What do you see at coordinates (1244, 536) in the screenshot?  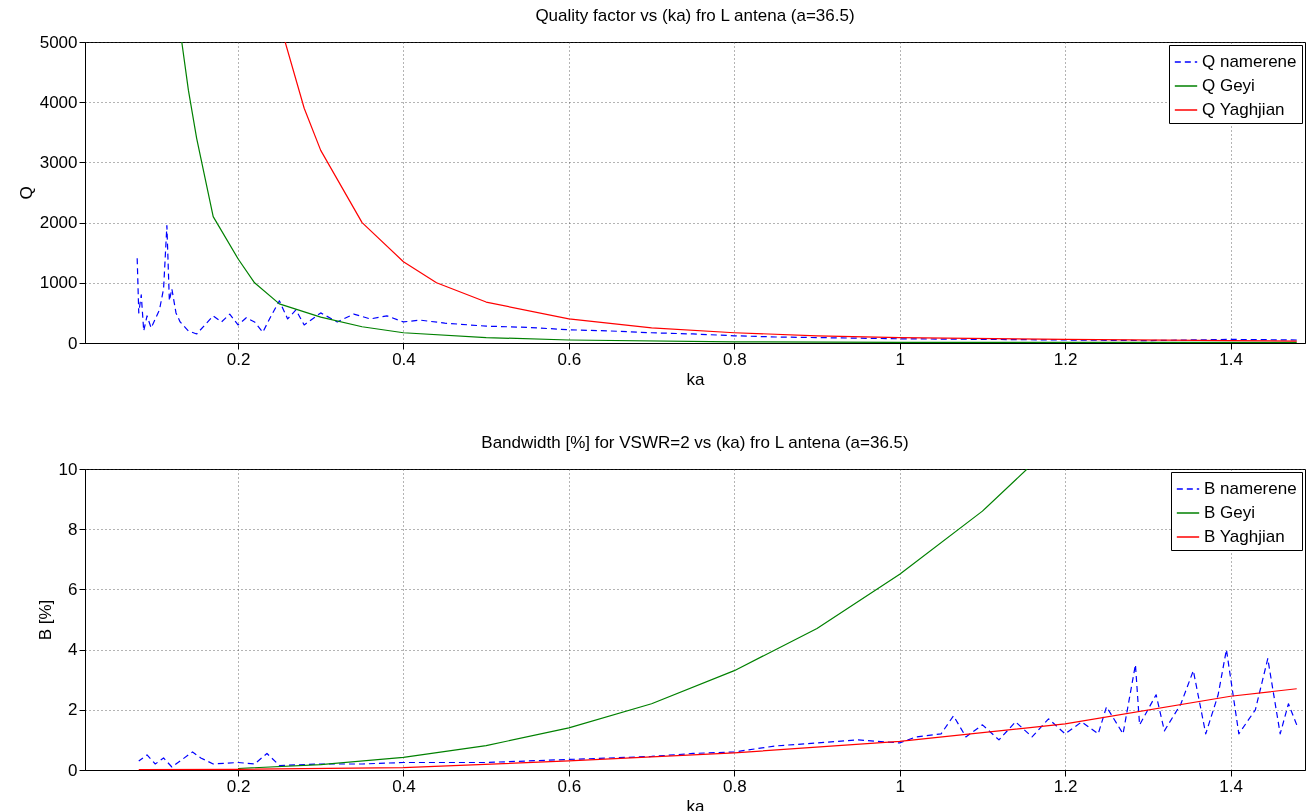 I see `legend-label: B Yaghjian` at bounding box center [1244, 536].